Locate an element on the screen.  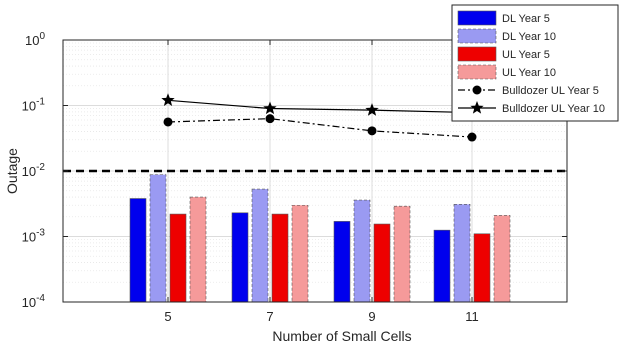
legend-label: Bulldozer UL Year 5 is located at coordinates (550, 91).